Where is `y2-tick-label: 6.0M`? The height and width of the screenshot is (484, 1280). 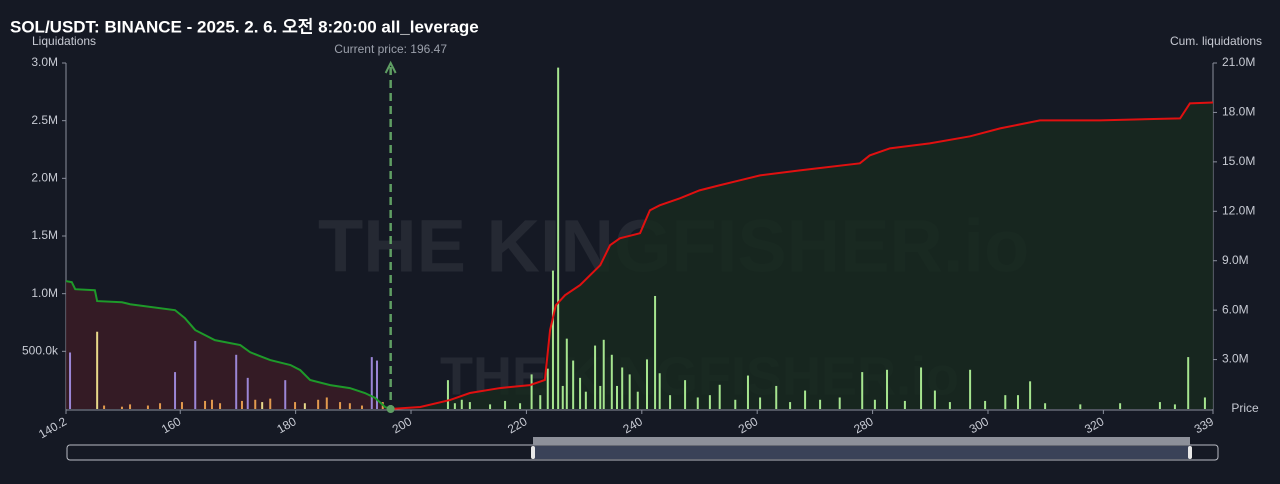 y2-tick-label: 6.0M is located at coordinates (1235, 309).